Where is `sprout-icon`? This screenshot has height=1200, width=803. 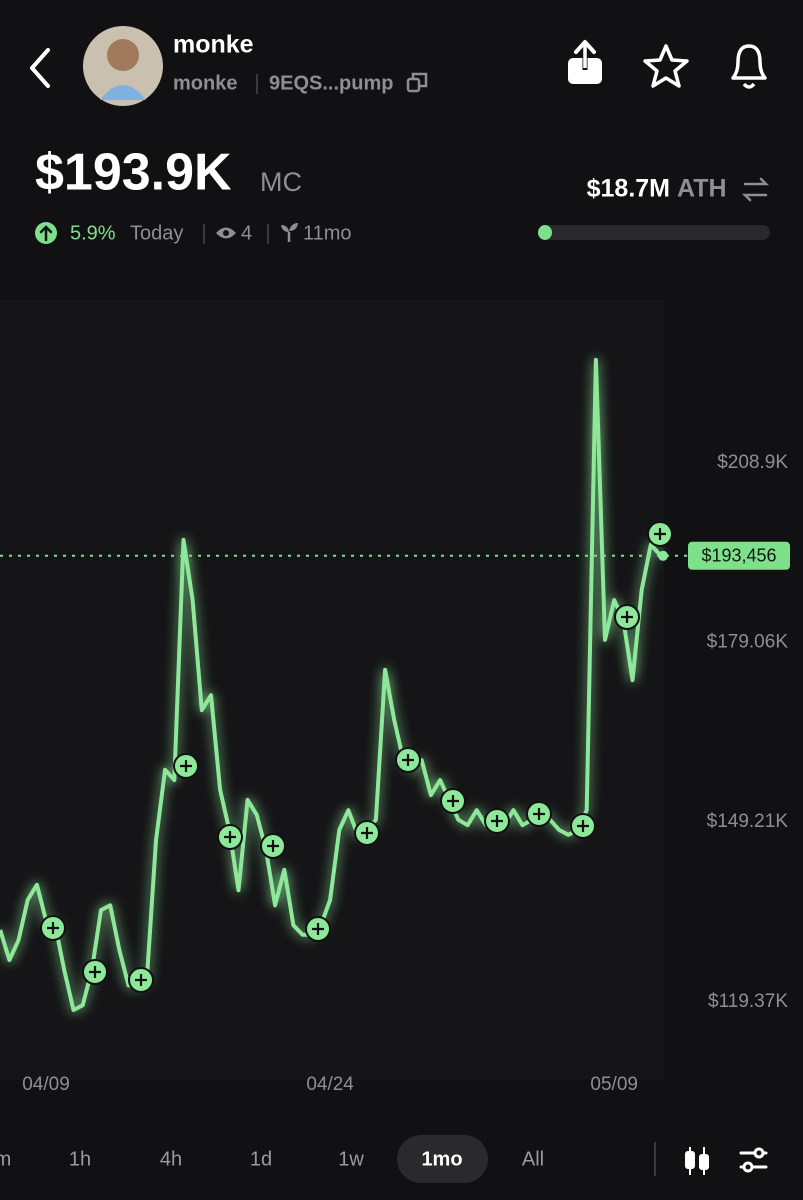 sprout-icon is located at coordinates (289, 232).